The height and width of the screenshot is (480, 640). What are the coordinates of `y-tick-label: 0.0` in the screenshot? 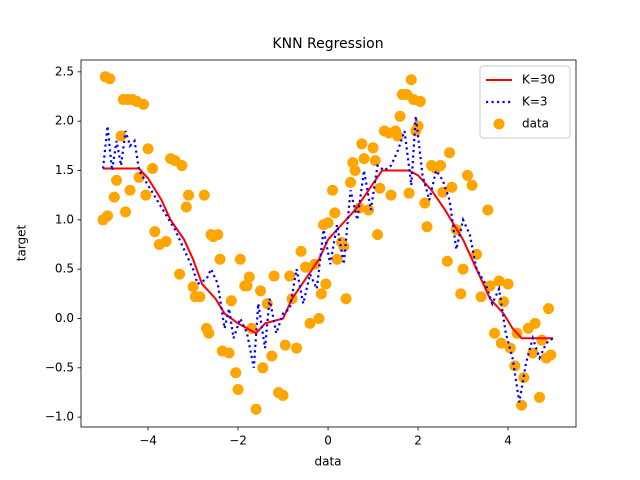 It's located at (64, 318).